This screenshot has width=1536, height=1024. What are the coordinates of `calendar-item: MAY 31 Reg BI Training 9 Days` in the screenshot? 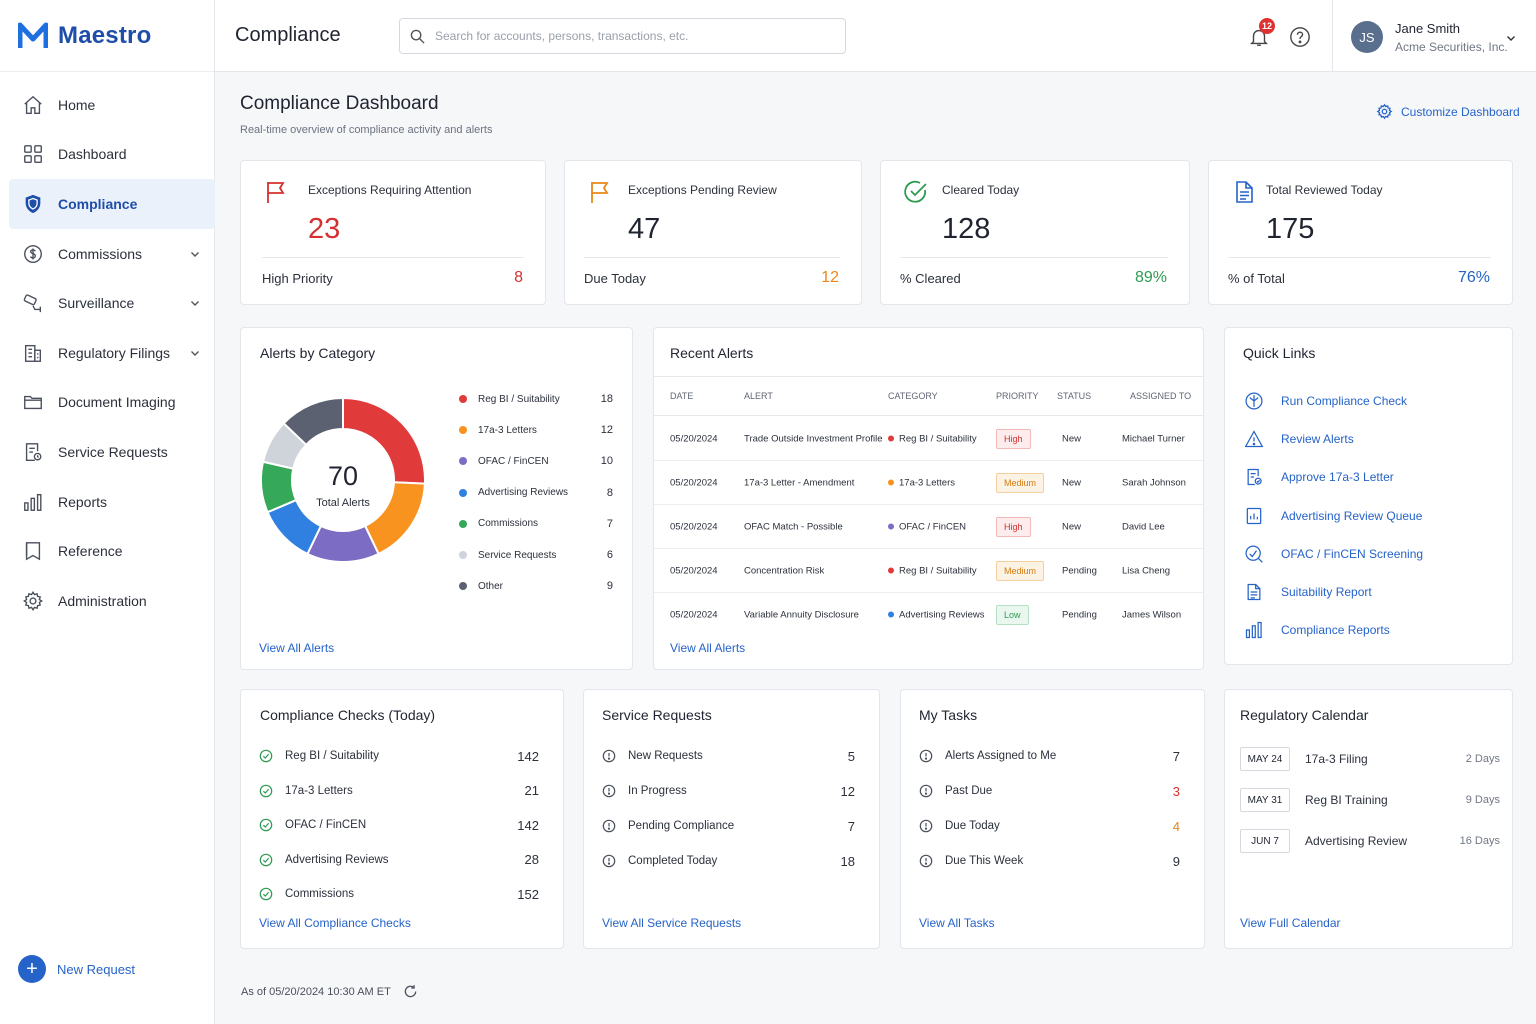 It's located at (1370, 800).